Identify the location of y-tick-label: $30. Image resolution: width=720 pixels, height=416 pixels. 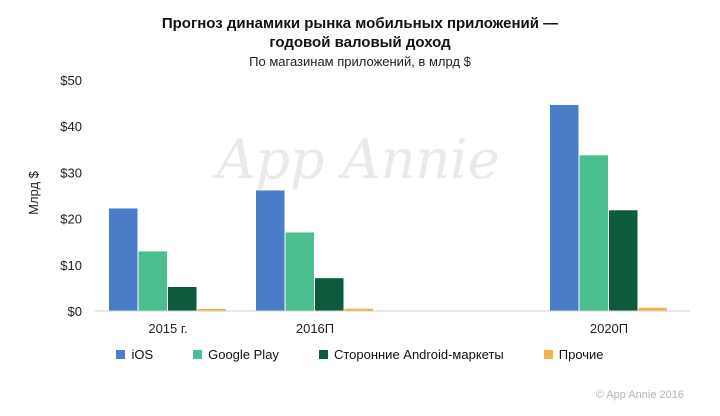
(71, 172).